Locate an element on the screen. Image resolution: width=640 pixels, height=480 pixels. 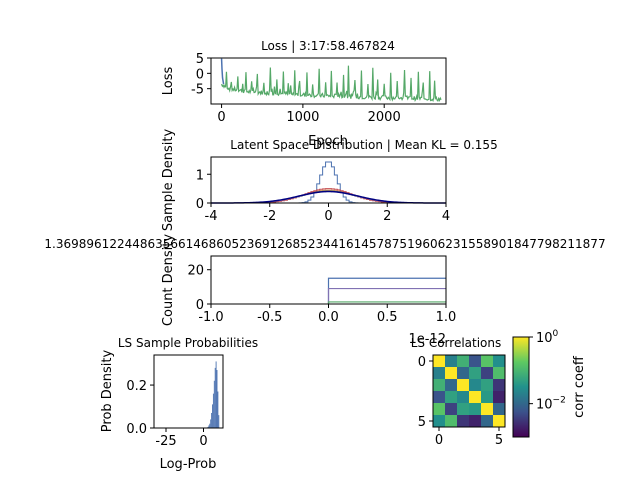
probs-frame is located at coordinates (188, 391).